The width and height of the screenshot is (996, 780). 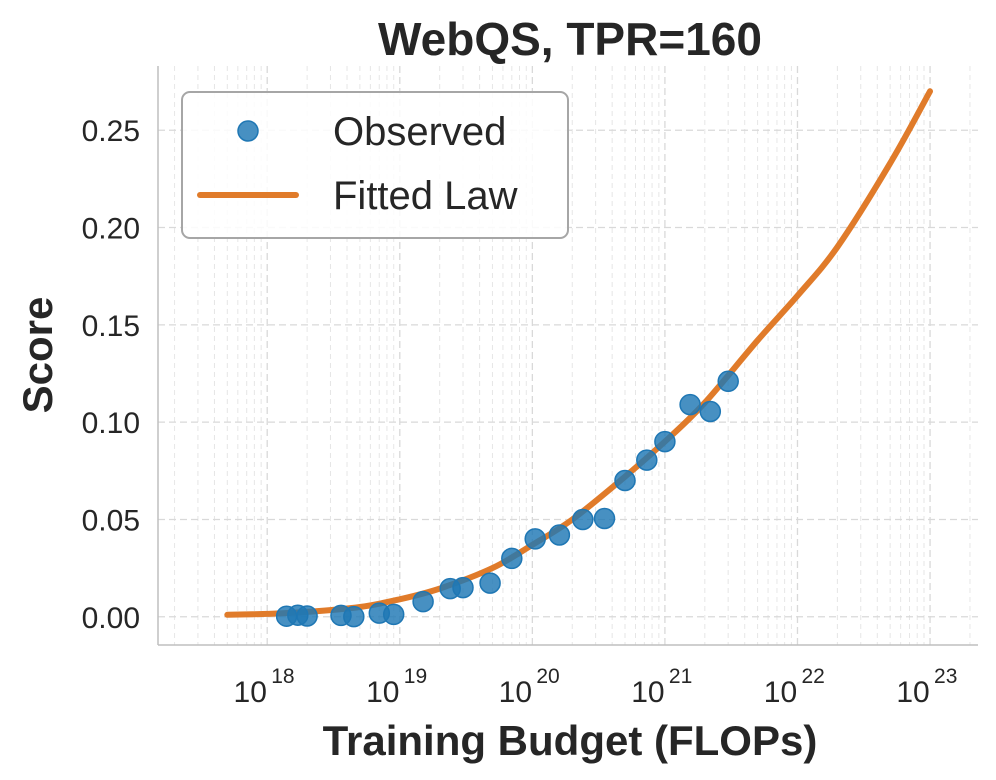 What do you see at coordinates (425, 196) in the screenshot?
I see `legend-fitted-law-label: Fitted Law` at bounding box center [425, 196].